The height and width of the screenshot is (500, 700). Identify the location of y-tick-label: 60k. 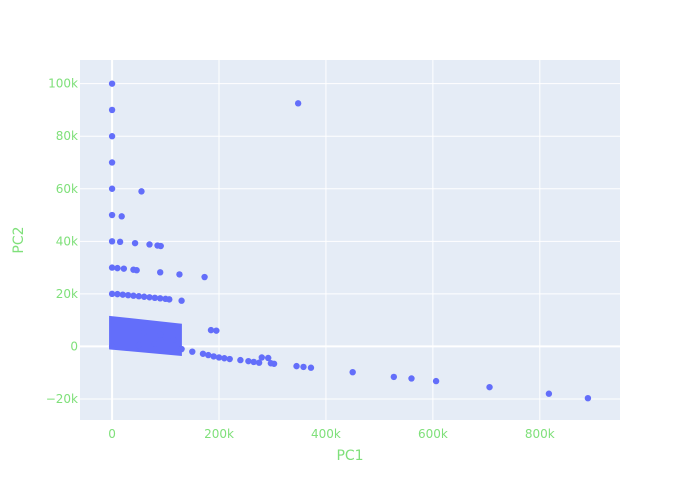
(67, 189).